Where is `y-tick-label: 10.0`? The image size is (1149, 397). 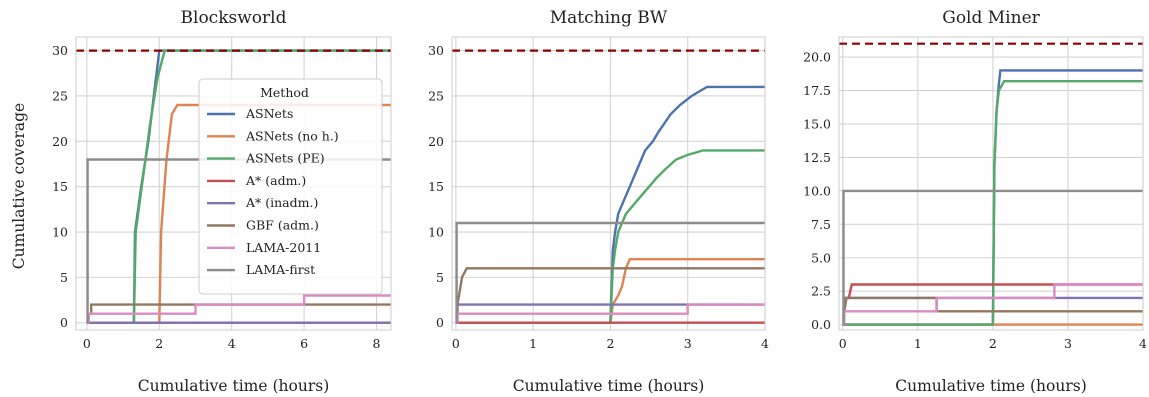 y-tick-label: 10.0 is located at coordinates (817, 190).